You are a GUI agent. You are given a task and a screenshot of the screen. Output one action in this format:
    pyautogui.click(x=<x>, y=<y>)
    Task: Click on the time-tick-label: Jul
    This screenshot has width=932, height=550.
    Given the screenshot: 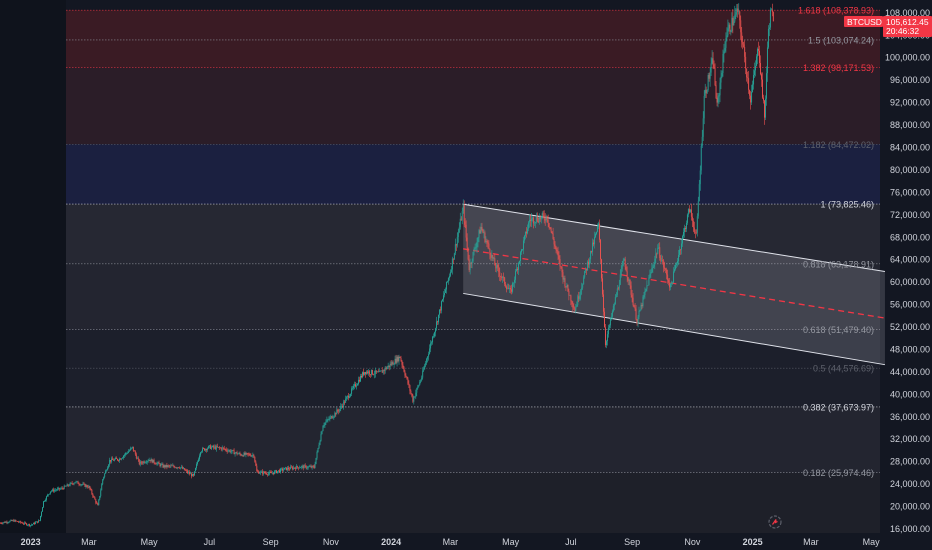 What is the action you would take?
    pyautogui.click(x=571, y=542)
    